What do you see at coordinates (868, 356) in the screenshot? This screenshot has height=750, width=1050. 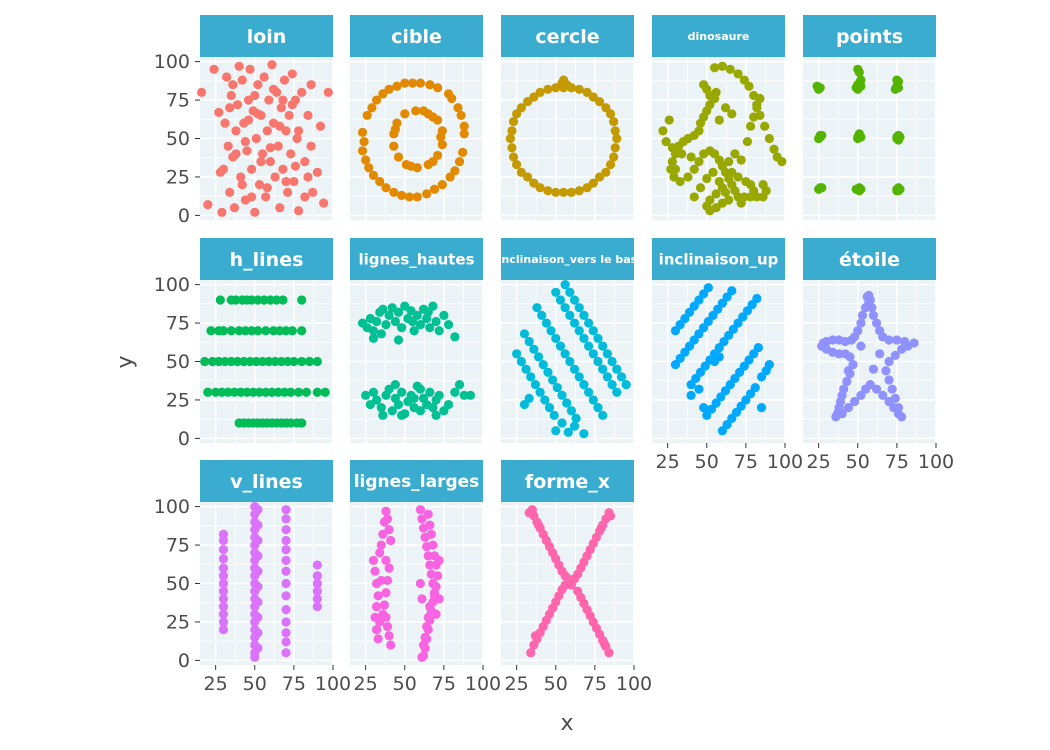 I see `points-etoile` at bounding box center [868, 356].